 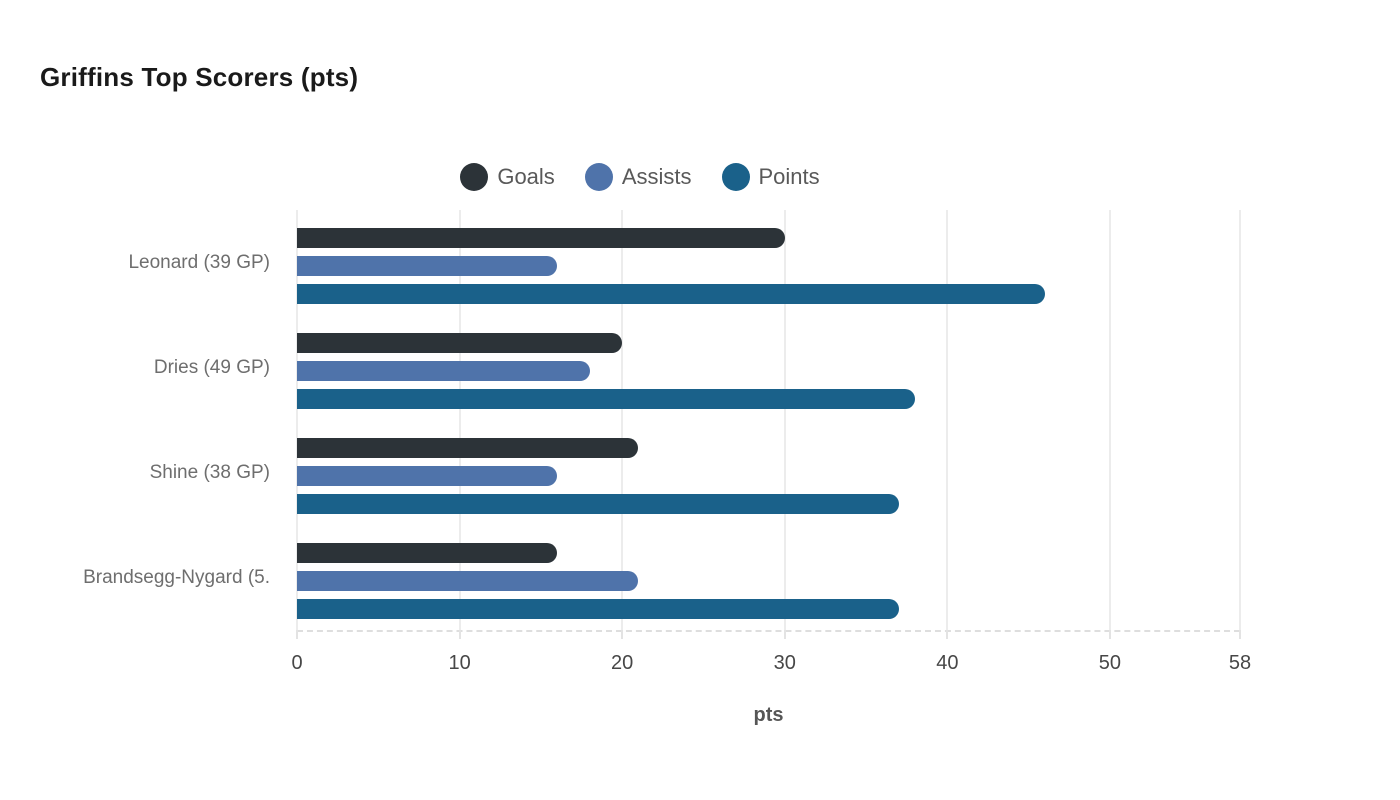 What do you see at coordinates (735, 177) in the screenshot?
I see `legend-swatch-points-icon` at bounding box center [735, 177].